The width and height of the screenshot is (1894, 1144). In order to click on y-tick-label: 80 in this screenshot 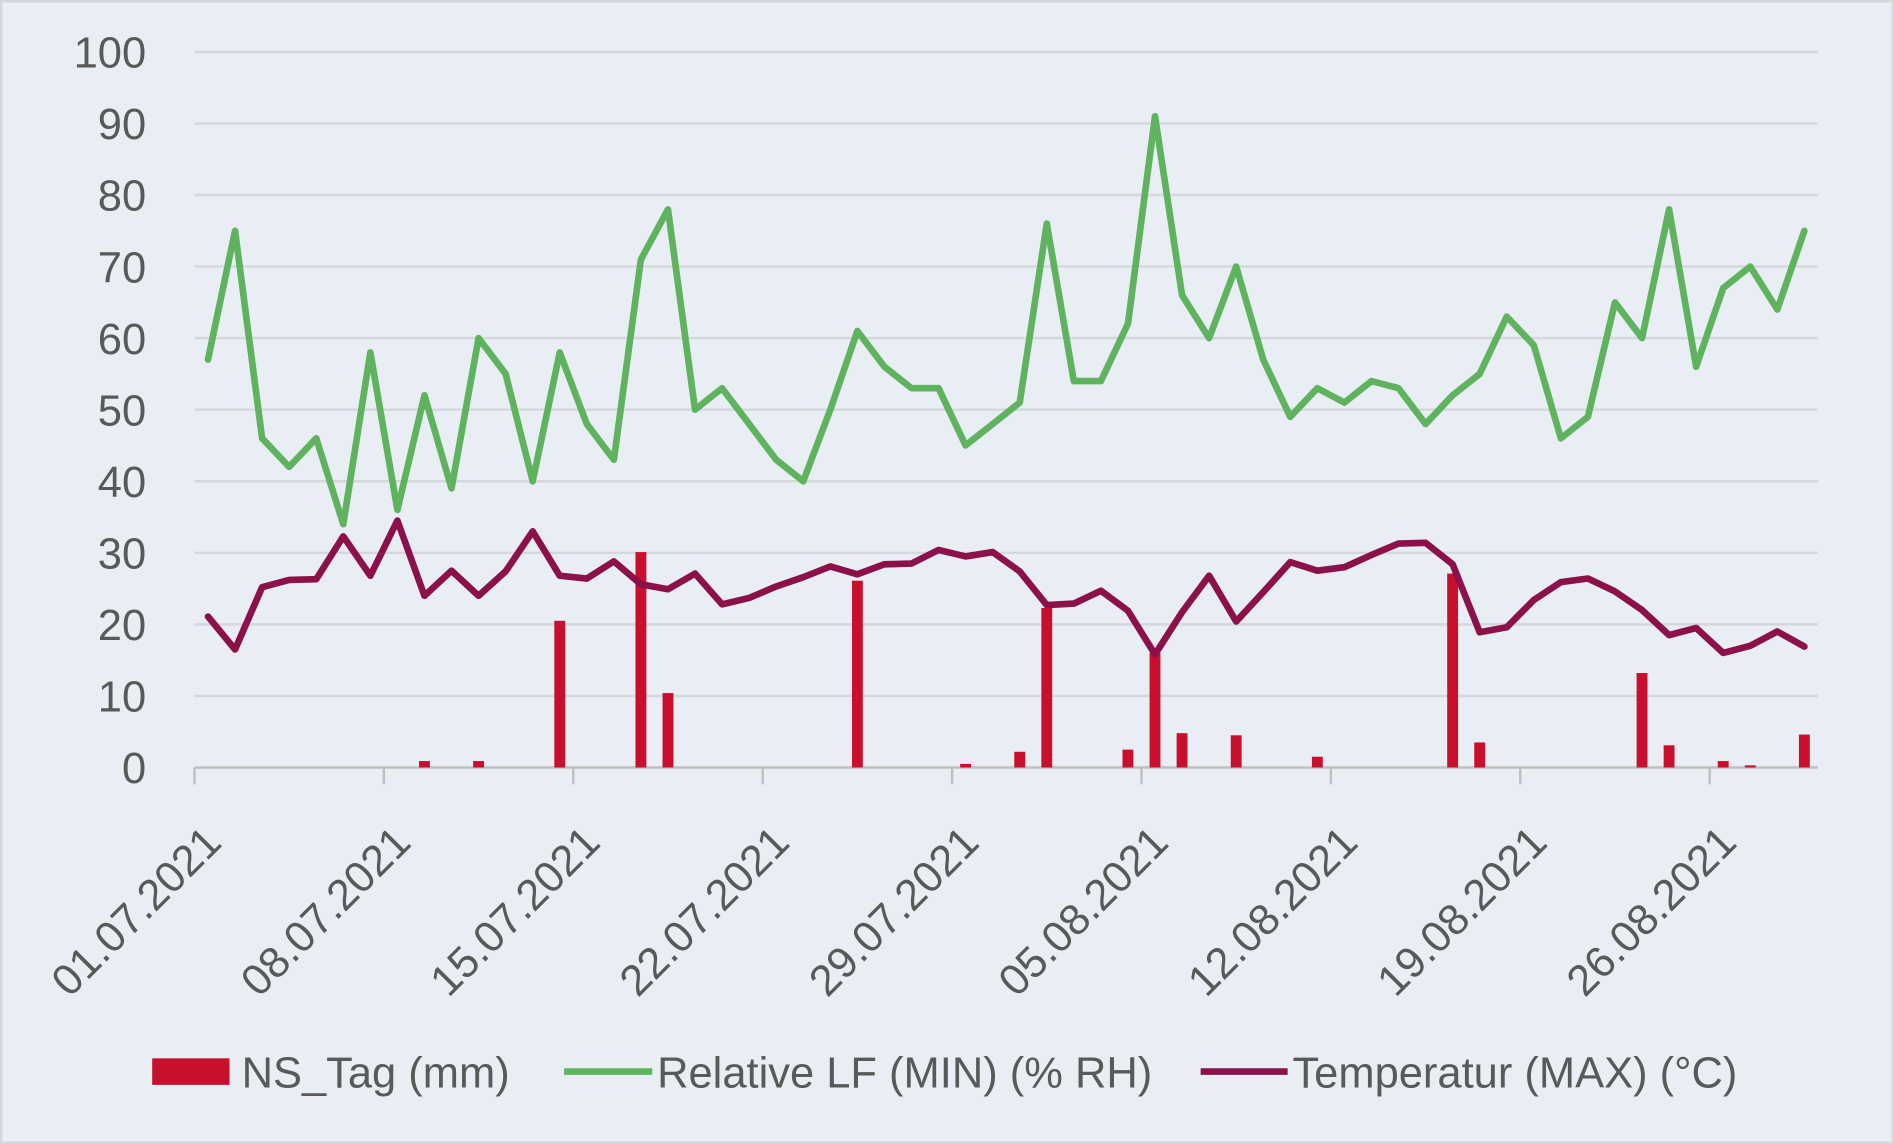, I will do `click(122, 197)`.